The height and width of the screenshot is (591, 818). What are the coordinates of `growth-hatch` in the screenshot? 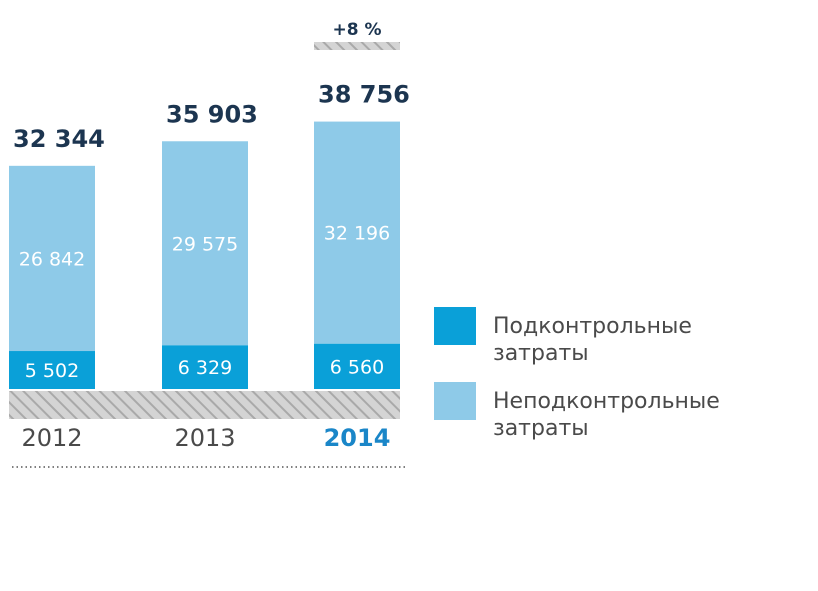 It's located at (357, 46).